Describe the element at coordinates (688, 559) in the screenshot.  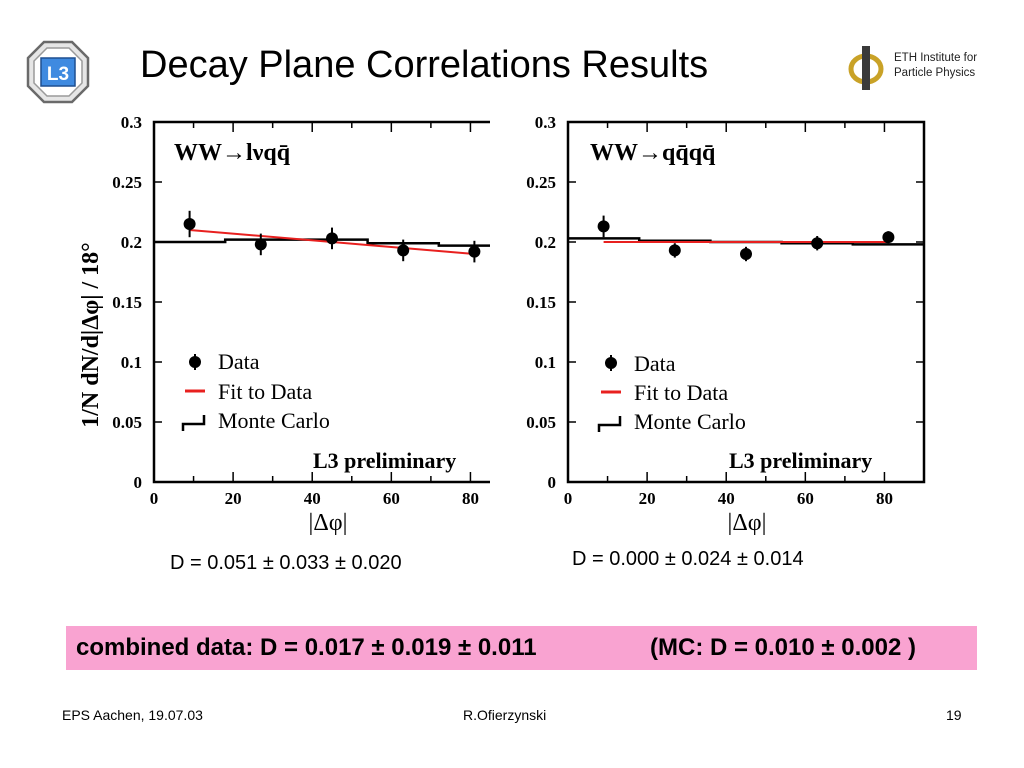
I see `d-result-right: D = 0.000 ± 0.024 ± 0.014` at that location.